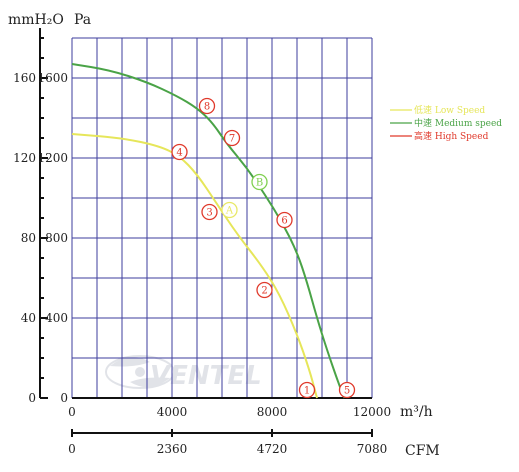 This screenshot has height=472, width=519. I want to click on fan-logo-icon, so click(140, 372).